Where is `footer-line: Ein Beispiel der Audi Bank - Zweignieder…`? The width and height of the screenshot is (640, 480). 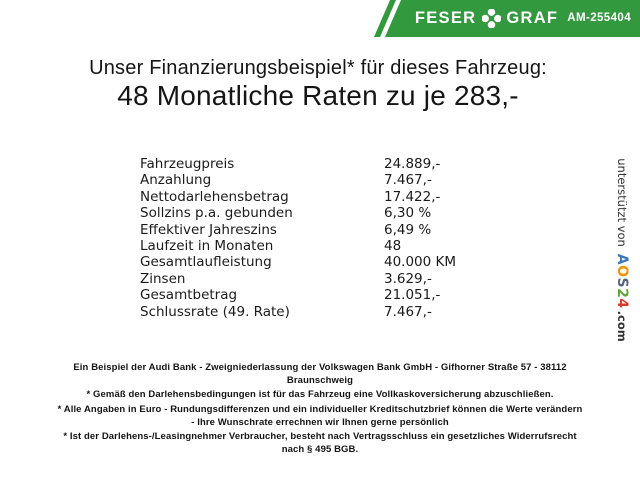 footer-line: Ein Beispiel der Audi Bank - Zweignieder… is located at coordinates (320, 367).